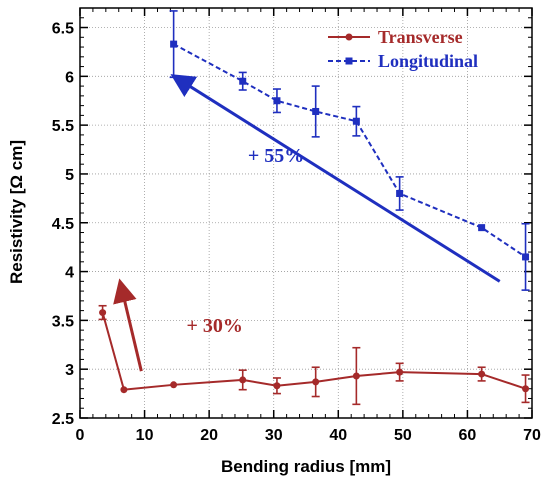 This screenshot has height=484, width=550. I want to click on x-axis-label: Bending radius [mm], so click(306, 466).